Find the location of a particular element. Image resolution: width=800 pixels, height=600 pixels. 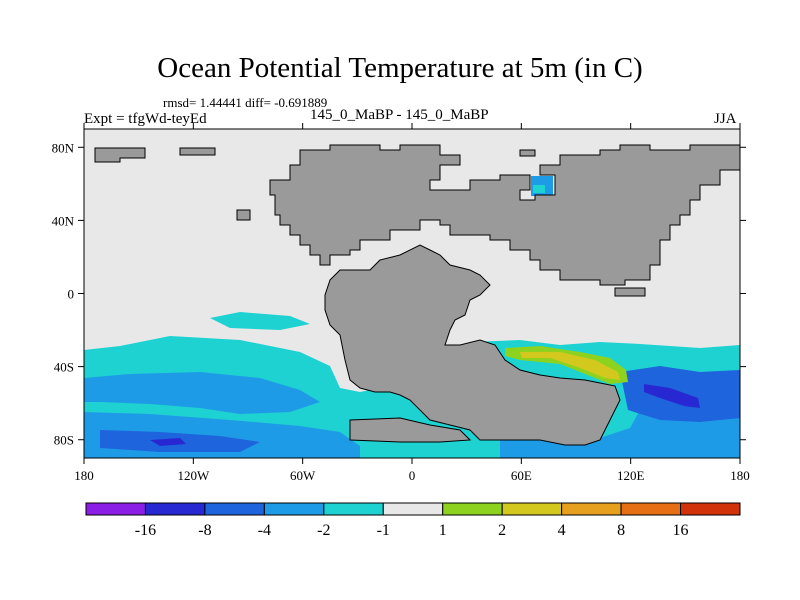

colorbar: -16 -8 -4 -2 -1 1 2 4 8 16 is located at coordinates (413, 520).